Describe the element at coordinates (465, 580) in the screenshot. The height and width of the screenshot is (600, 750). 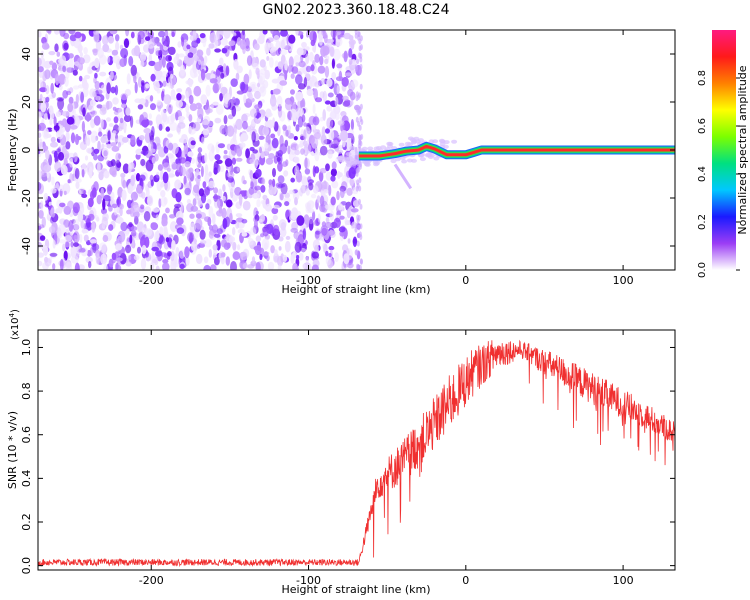
I see `x-tick-label: 0` at that location.